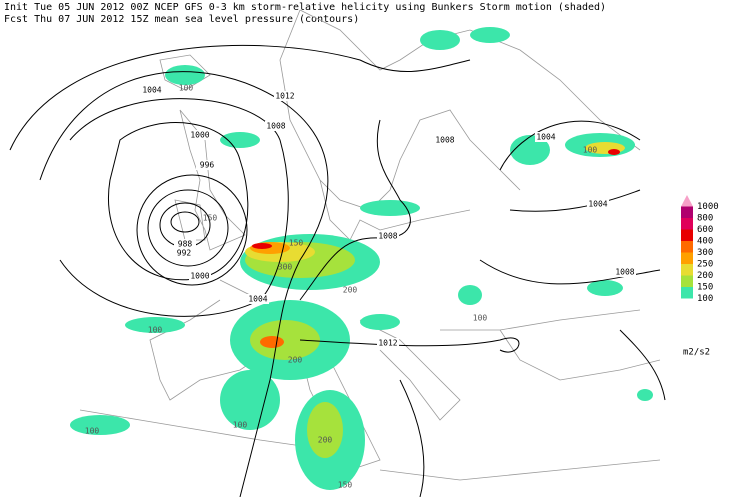  Describe the element at coordinates (705, 242) in the screenshot. I see `legend-label: 400` at that location.